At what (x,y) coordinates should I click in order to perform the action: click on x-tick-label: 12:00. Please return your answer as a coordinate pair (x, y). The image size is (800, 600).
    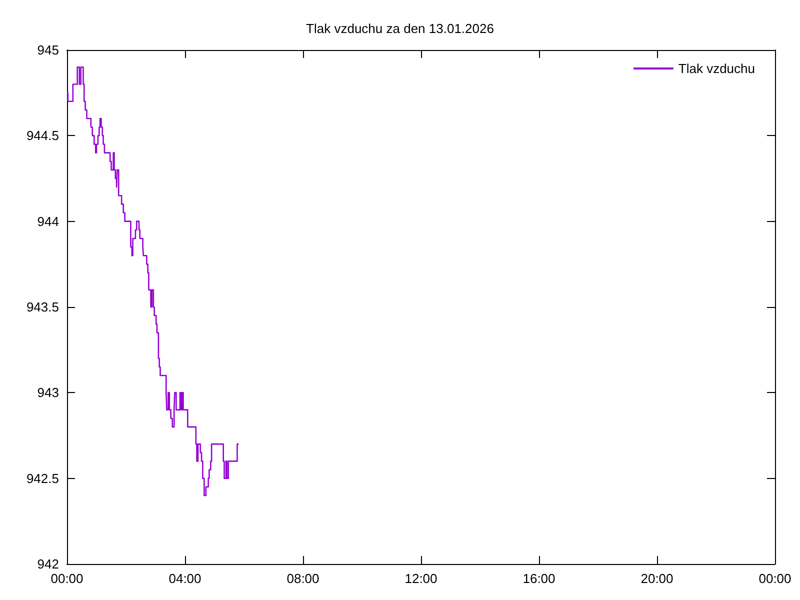
    Looking at the image, I should click on (421, 578).